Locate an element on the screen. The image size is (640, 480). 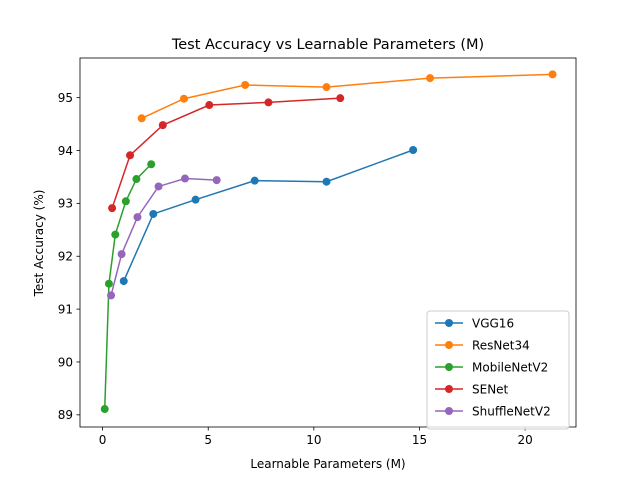
legend-label-mobilenetv2: MobileNetV2 is located at coordinates (510, 367).